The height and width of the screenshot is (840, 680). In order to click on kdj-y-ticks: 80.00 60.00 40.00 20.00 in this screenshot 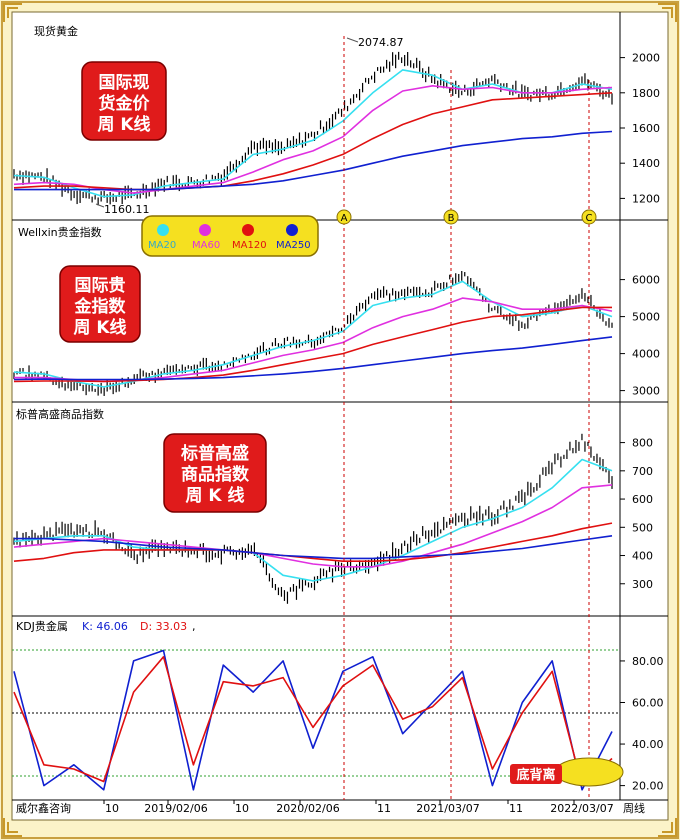, I will do `click(642, 724)`.